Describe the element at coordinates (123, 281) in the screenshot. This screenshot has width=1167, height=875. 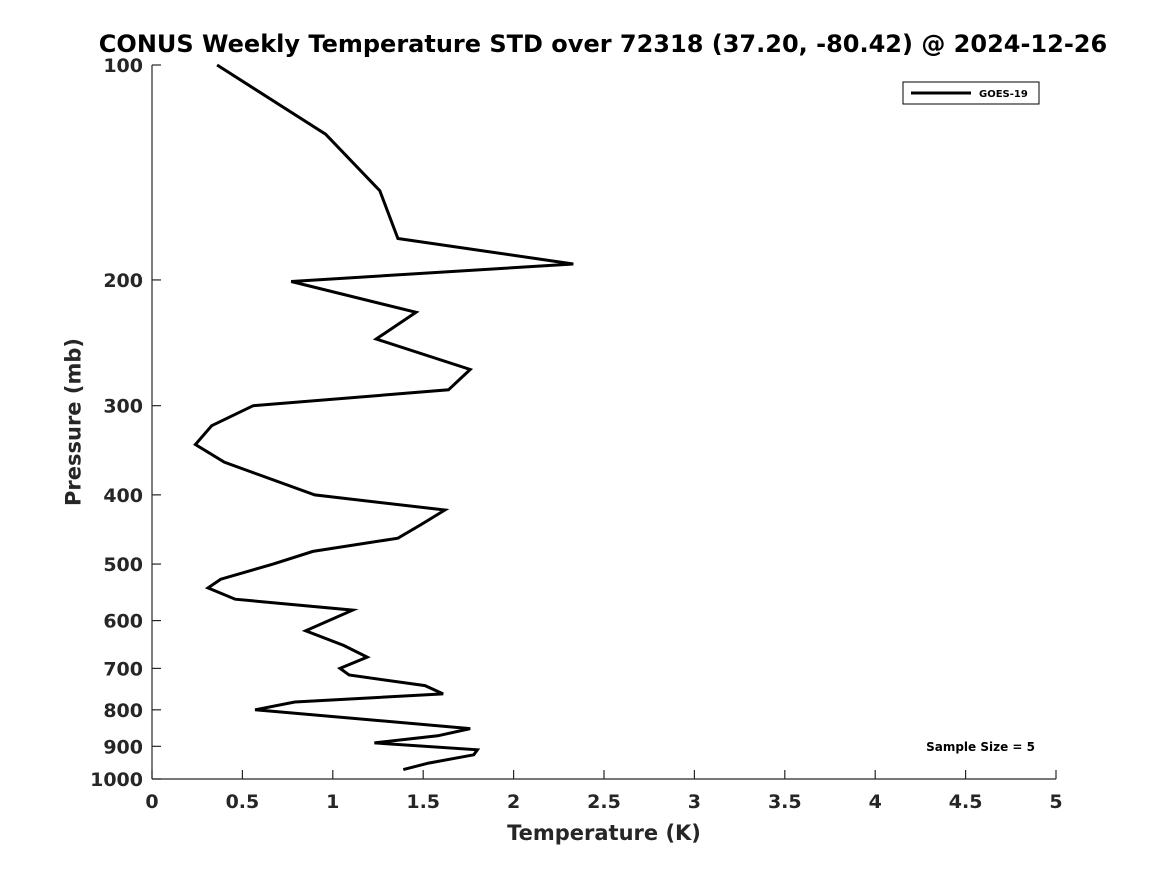
I see `y-tick-label: 200` at that location.